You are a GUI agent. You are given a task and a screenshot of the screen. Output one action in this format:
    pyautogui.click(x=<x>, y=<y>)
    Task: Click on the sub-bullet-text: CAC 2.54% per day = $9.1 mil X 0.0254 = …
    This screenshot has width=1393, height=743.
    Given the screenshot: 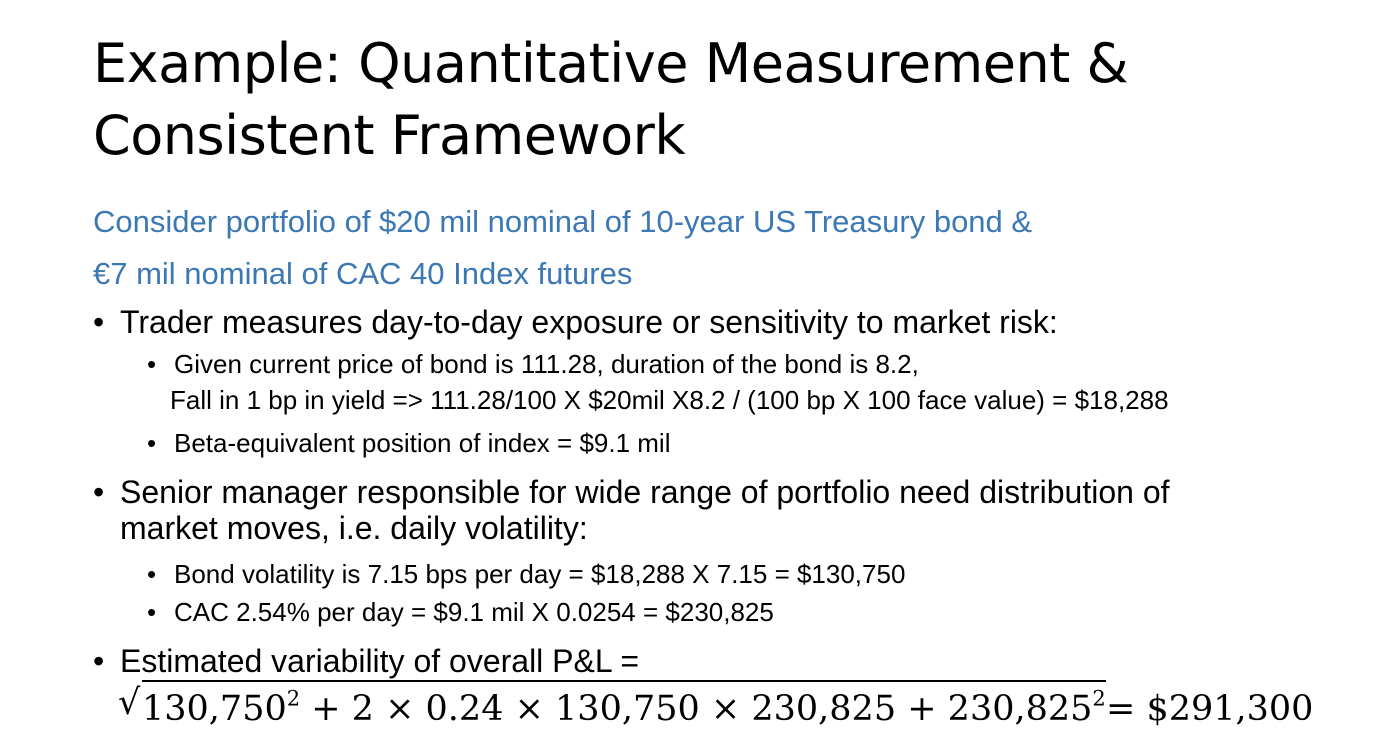 What is the action you would take?
    pyautogui.click(x=474, y=612)
    